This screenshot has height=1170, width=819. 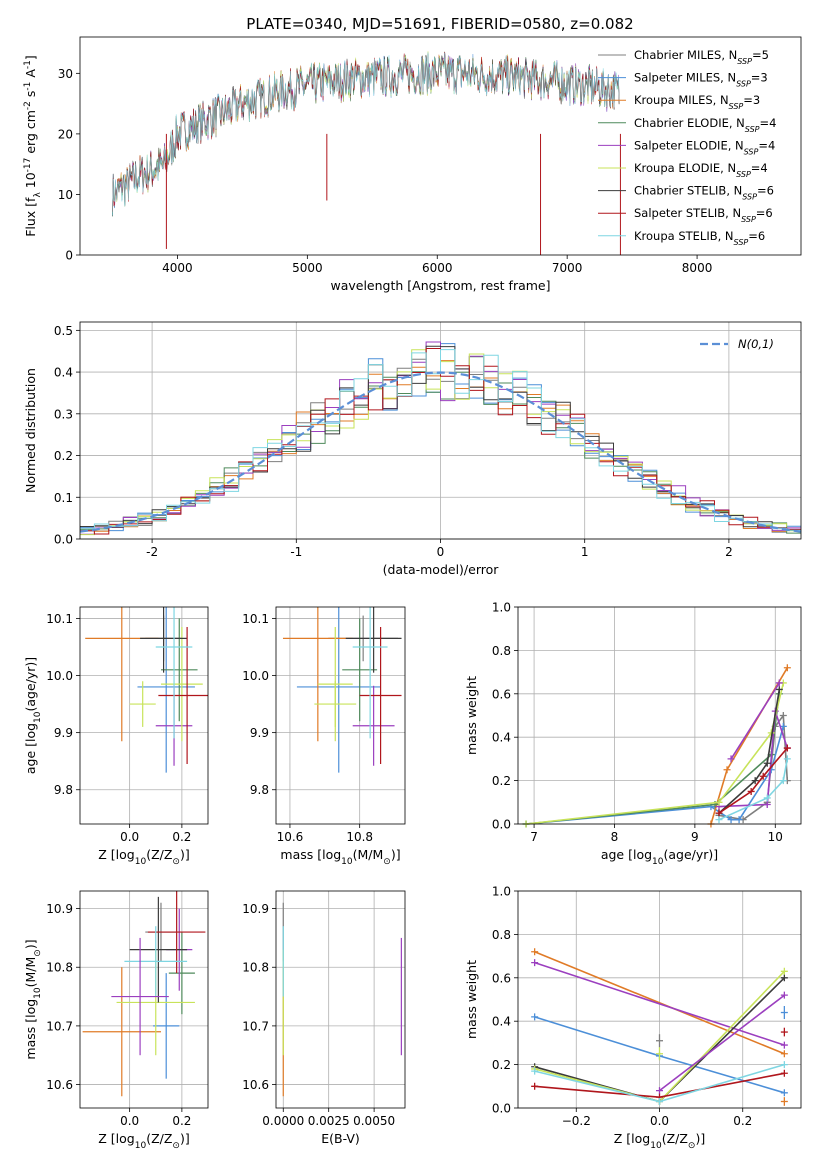 I want to click on histogram-group, so click(x=440, y=438).